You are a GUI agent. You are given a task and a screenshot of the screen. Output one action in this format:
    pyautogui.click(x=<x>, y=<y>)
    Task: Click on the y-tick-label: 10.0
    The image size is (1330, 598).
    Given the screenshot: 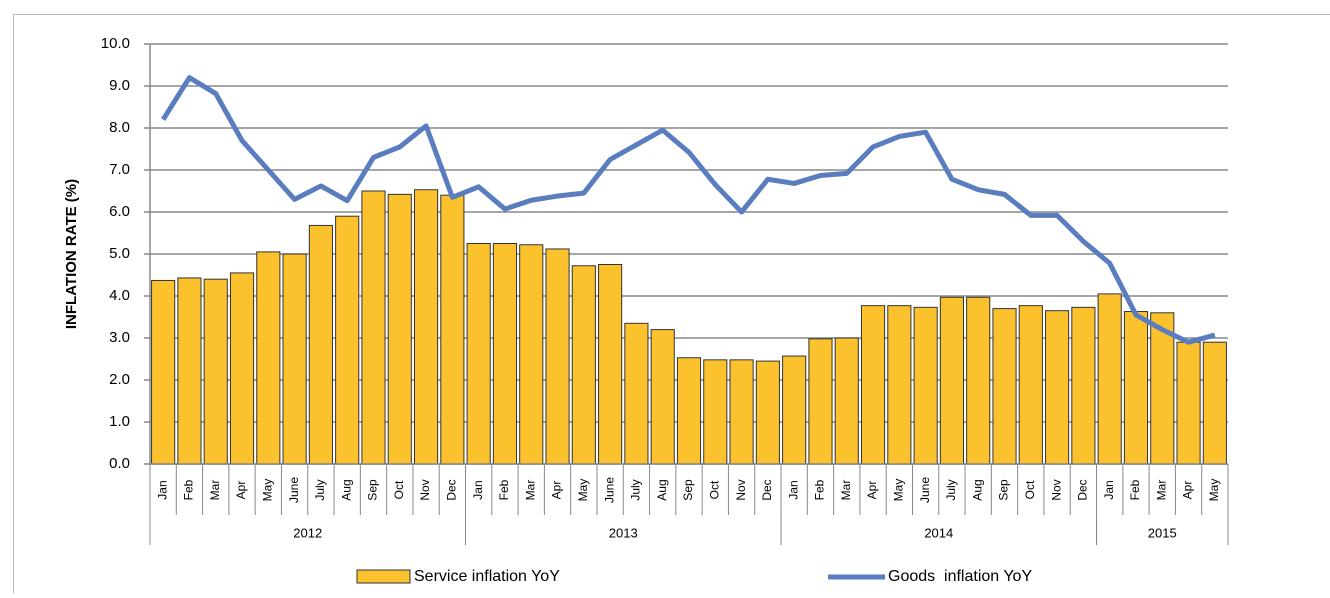 What is the action you would take?
    pyautogui.click(x=115, y=43)
    